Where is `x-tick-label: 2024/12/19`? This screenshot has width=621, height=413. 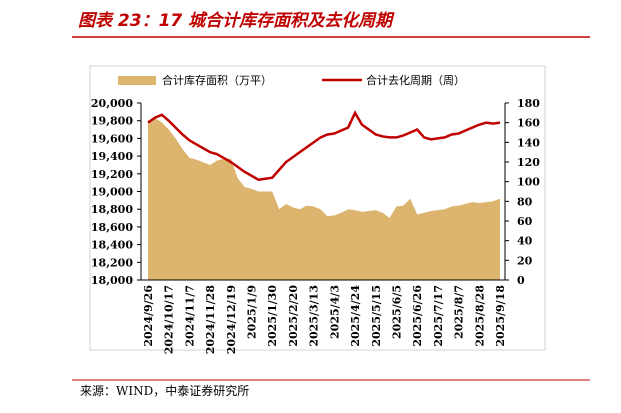 x-tick-label: 2024/12/19 is located at coordinates (231, 319).